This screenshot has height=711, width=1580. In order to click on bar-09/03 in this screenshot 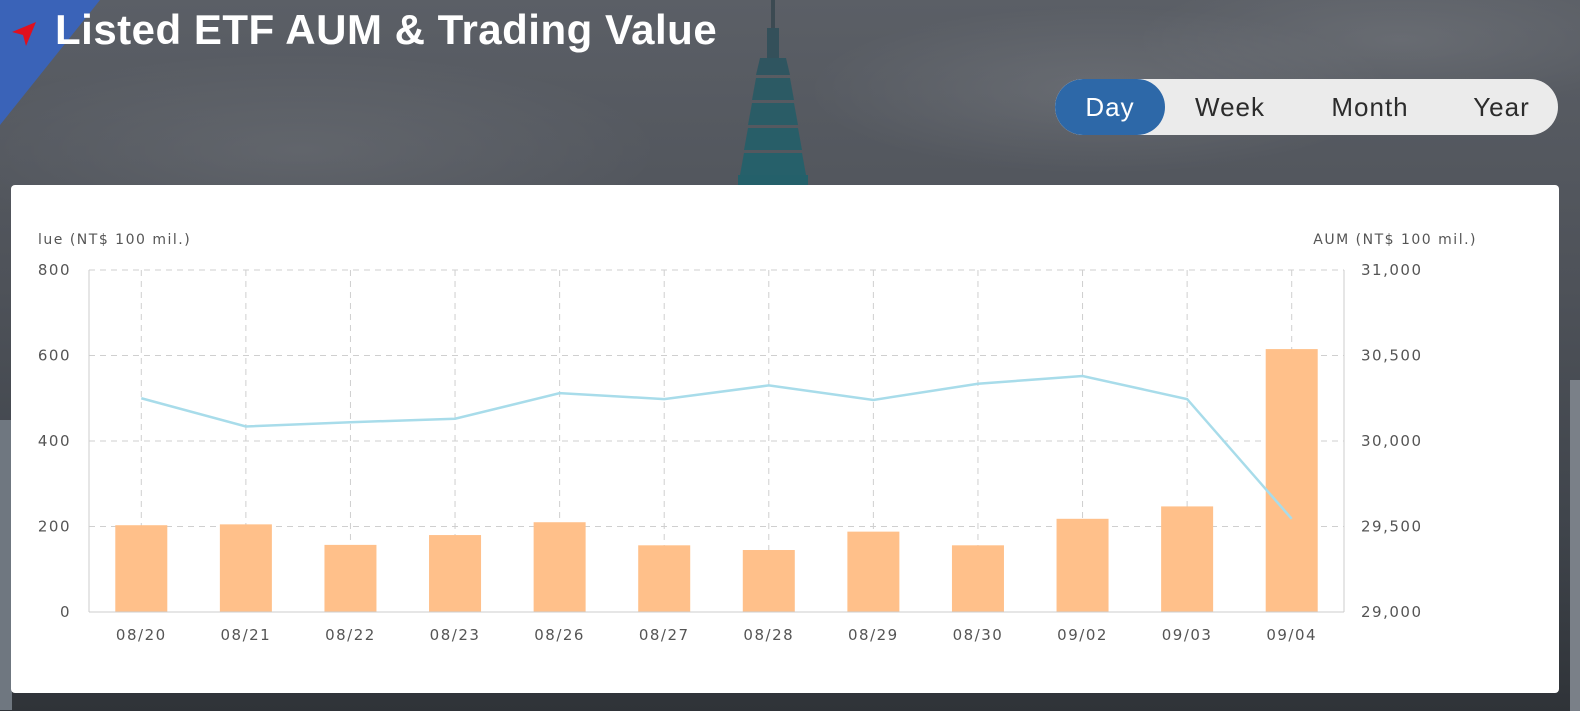, I will do `click(1187, 559)`.